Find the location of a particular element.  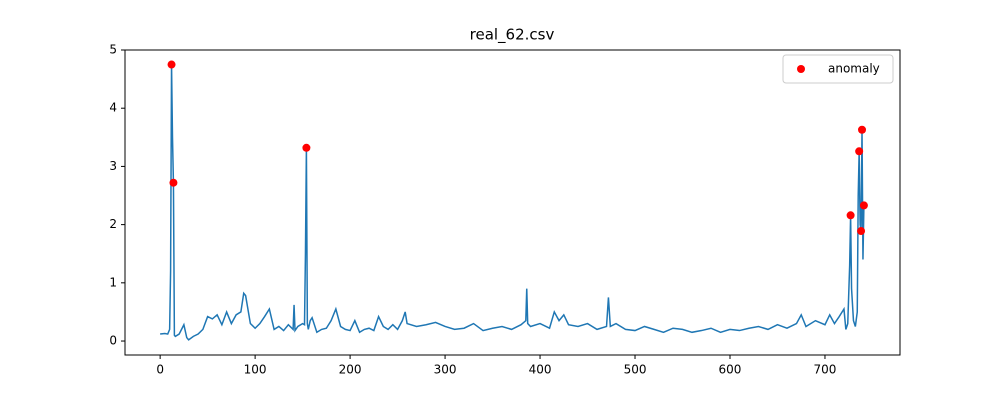

legend-label: anomaly is located at coordinates (854, 69).